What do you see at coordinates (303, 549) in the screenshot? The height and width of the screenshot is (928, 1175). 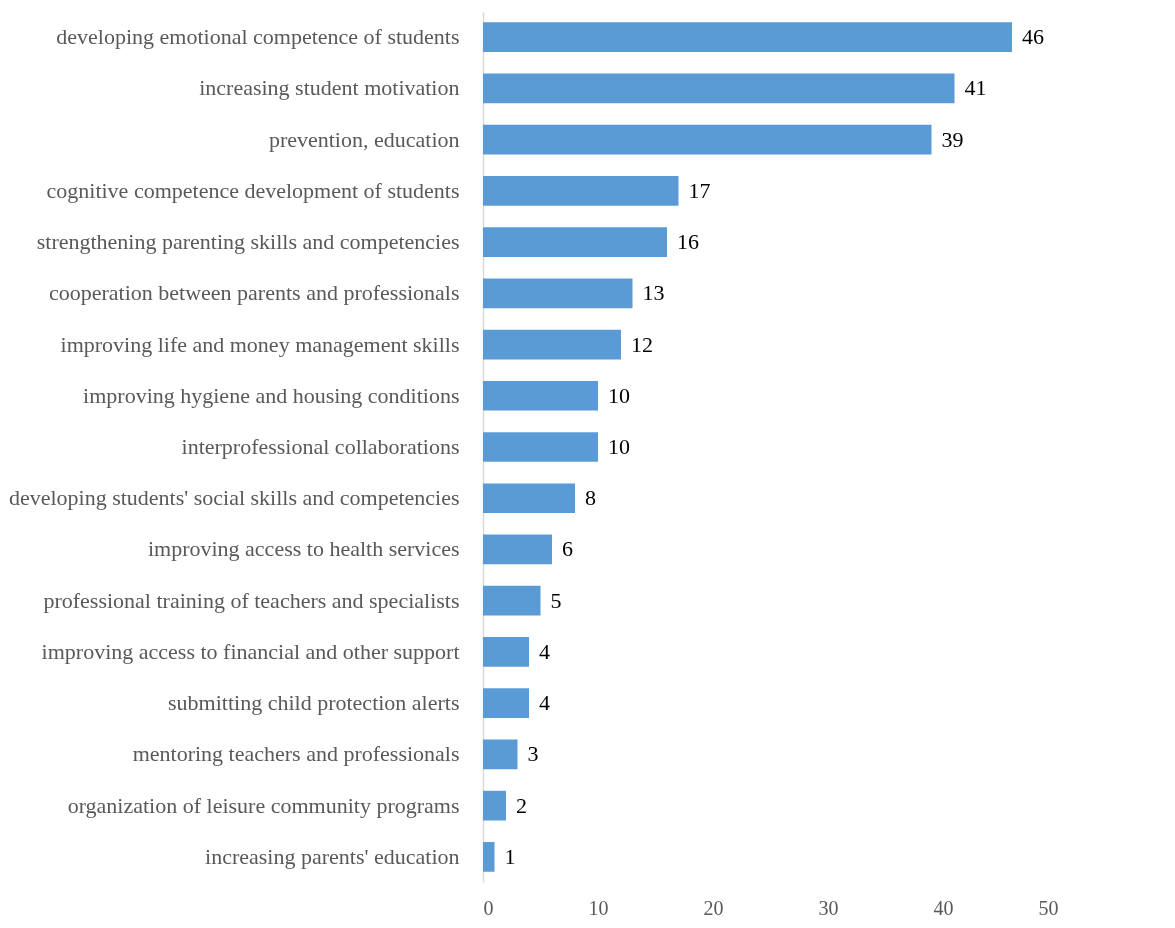 I see `y-tick-label: improving access to health services` at bounding box center [303, 549].